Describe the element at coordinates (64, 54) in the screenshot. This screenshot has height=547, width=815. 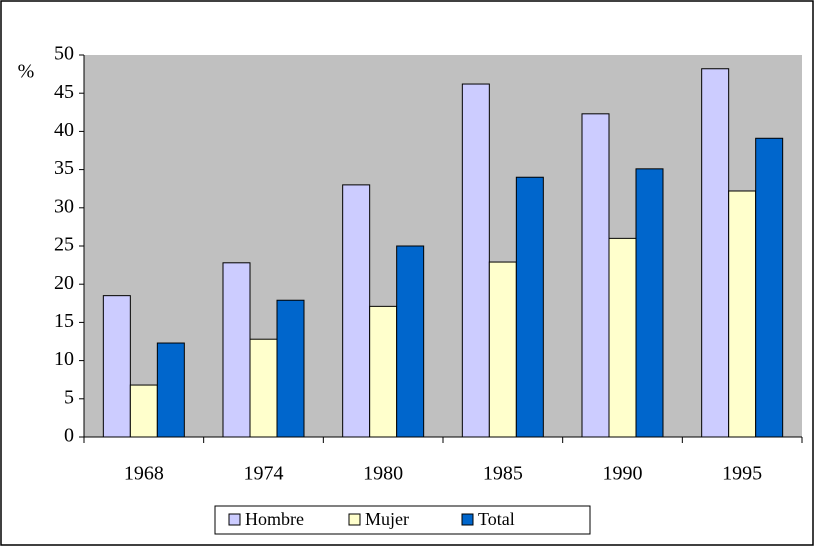
I see `y-tick-label: 50` at that location.